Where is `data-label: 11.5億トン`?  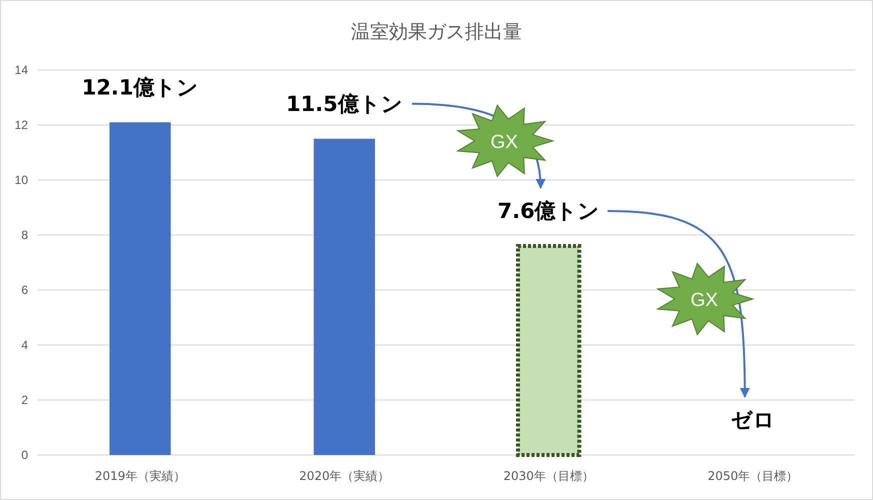
data-label: 11.5億トン is located at coordinates (344, 104).